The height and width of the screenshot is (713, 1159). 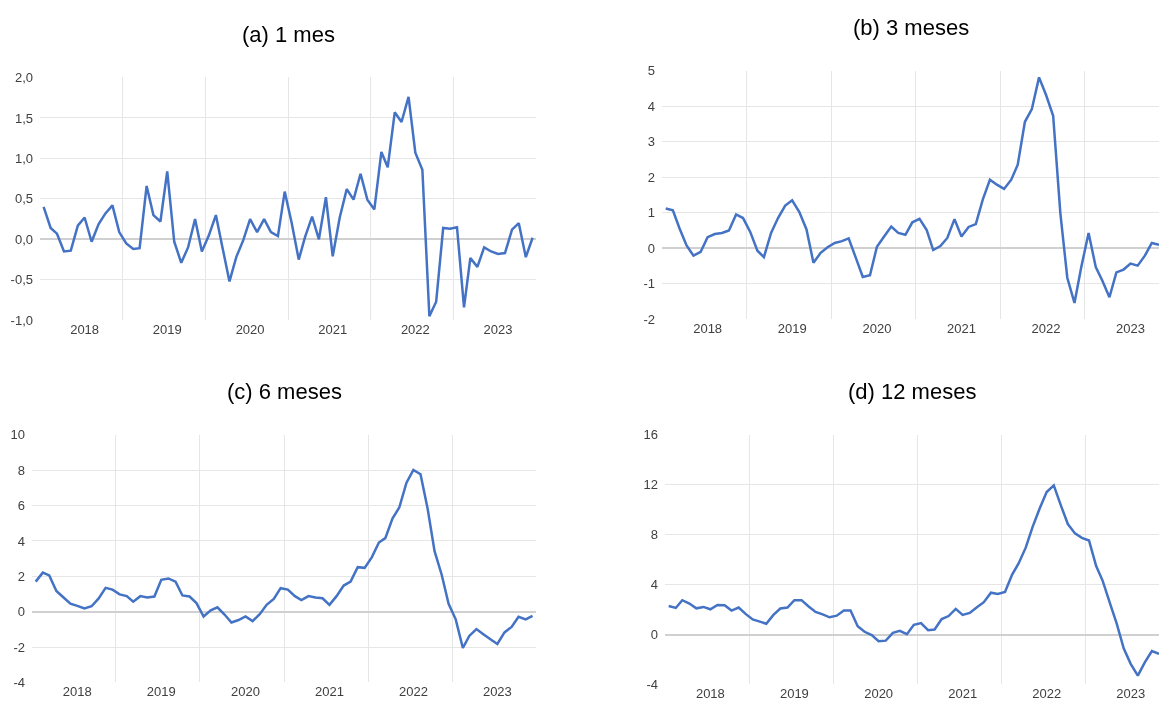 What do you see at coordinates (650, 435) in the screenshot?
I see `y-tick-label: 16` at bounding box center [650, 435].